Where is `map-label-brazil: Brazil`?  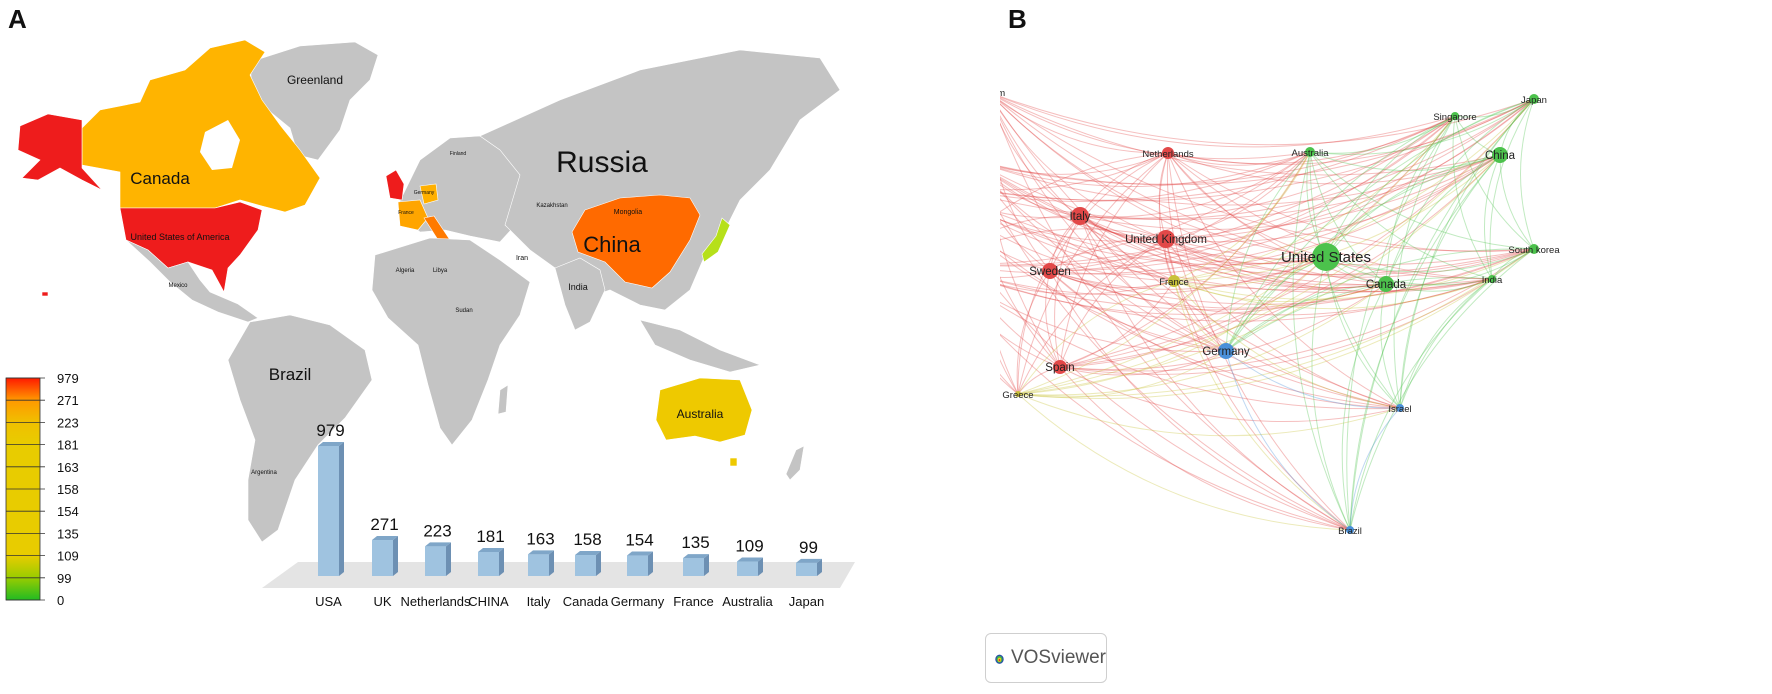
map-label-brazil: Brazil is located at coordinates (290, 374).